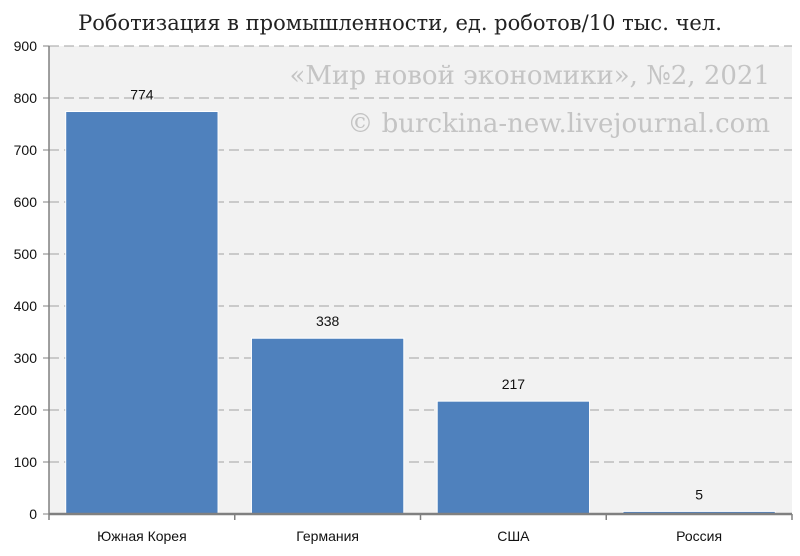 The image size is (800, 556). Describe the element at coordinates (514, 384) in the screenshot. I see `data-label: 217` at that location.